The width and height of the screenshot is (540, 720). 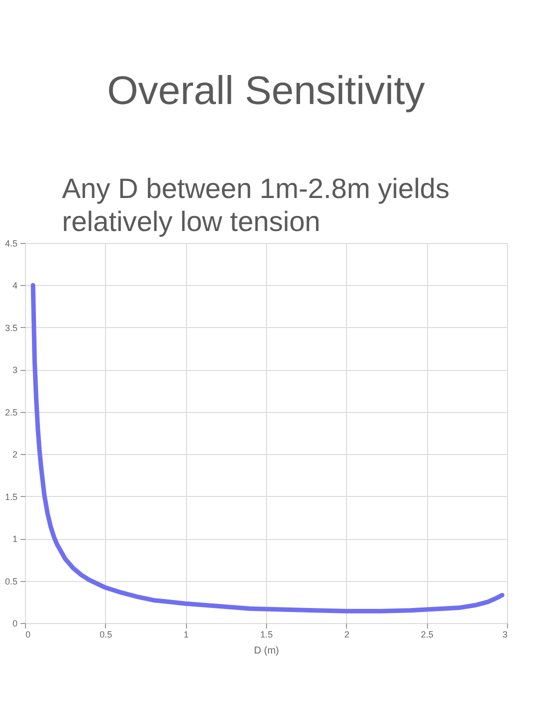 I want to click on x-tick-label: 1, so click(x=186, y=635).